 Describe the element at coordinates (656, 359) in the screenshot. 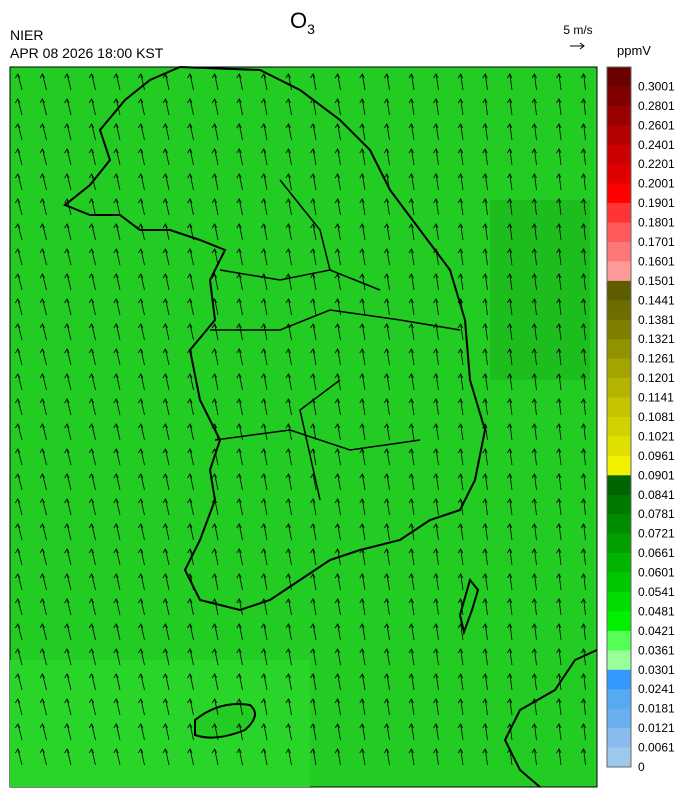

I see `colorbar-label: 0.1261` at that location.